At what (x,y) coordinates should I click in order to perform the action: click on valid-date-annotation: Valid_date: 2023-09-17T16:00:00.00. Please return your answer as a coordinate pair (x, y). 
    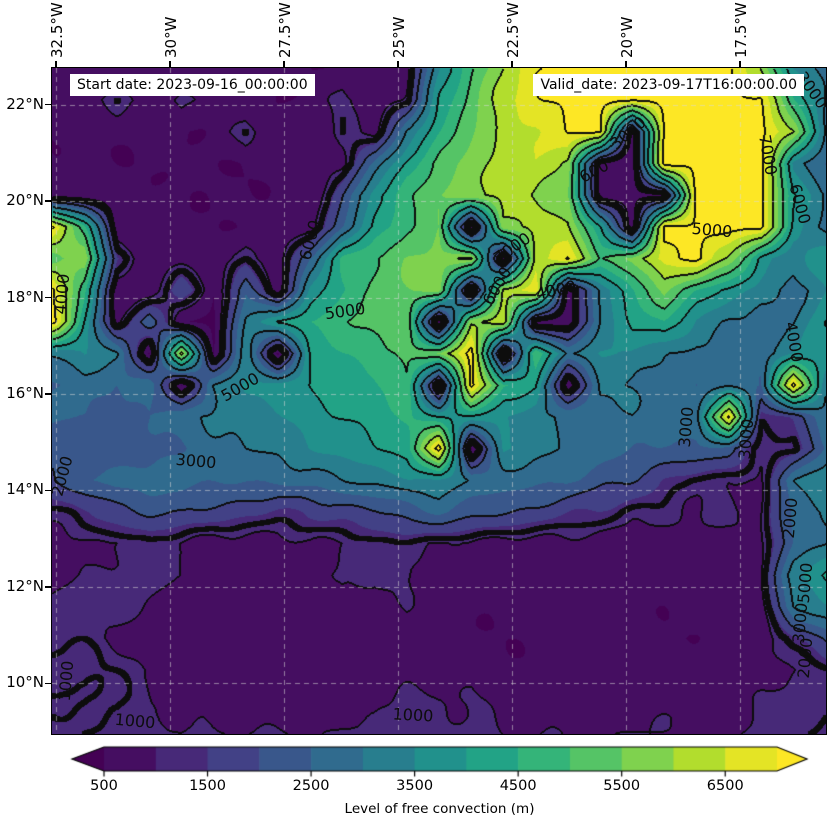
    Looking at the image, I should click on (668, 85).